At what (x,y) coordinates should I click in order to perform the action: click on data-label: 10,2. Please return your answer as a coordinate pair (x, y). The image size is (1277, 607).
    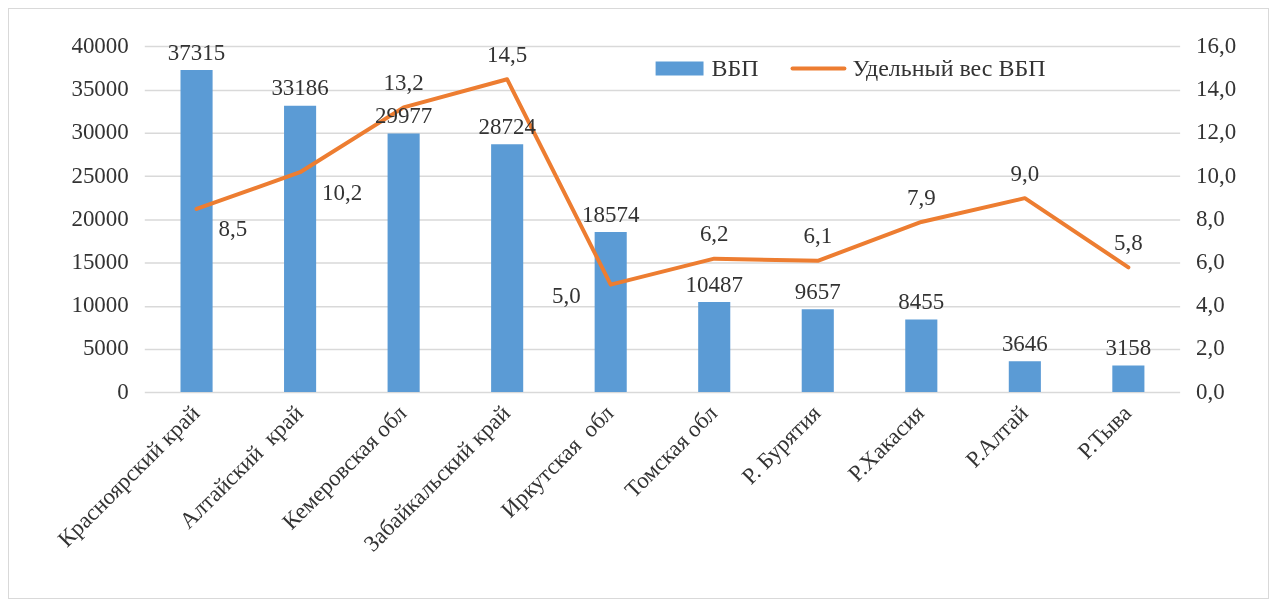
    Looking at the image, I should click on (342, 192).